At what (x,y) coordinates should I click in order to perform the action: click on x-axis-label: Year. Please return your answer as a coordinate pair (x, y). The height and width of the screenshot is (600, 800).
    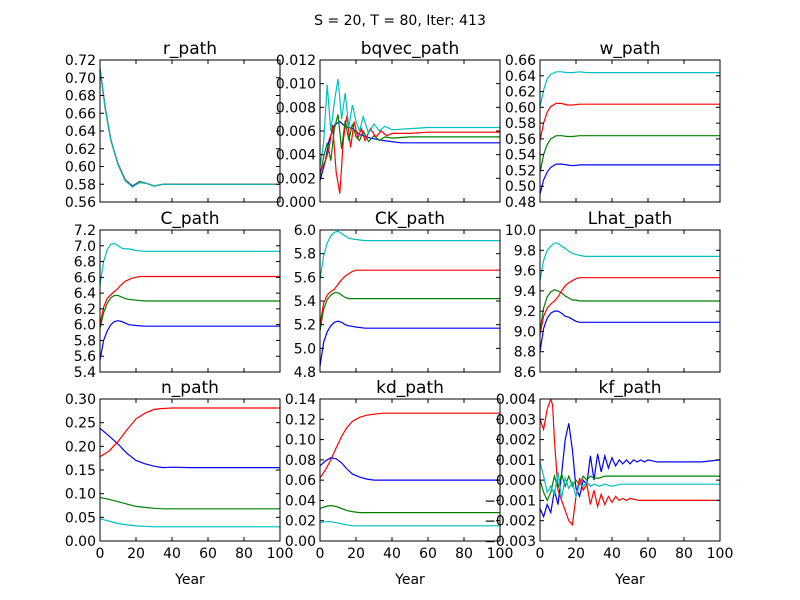
    Looking at the image, I should click on (629, 580).